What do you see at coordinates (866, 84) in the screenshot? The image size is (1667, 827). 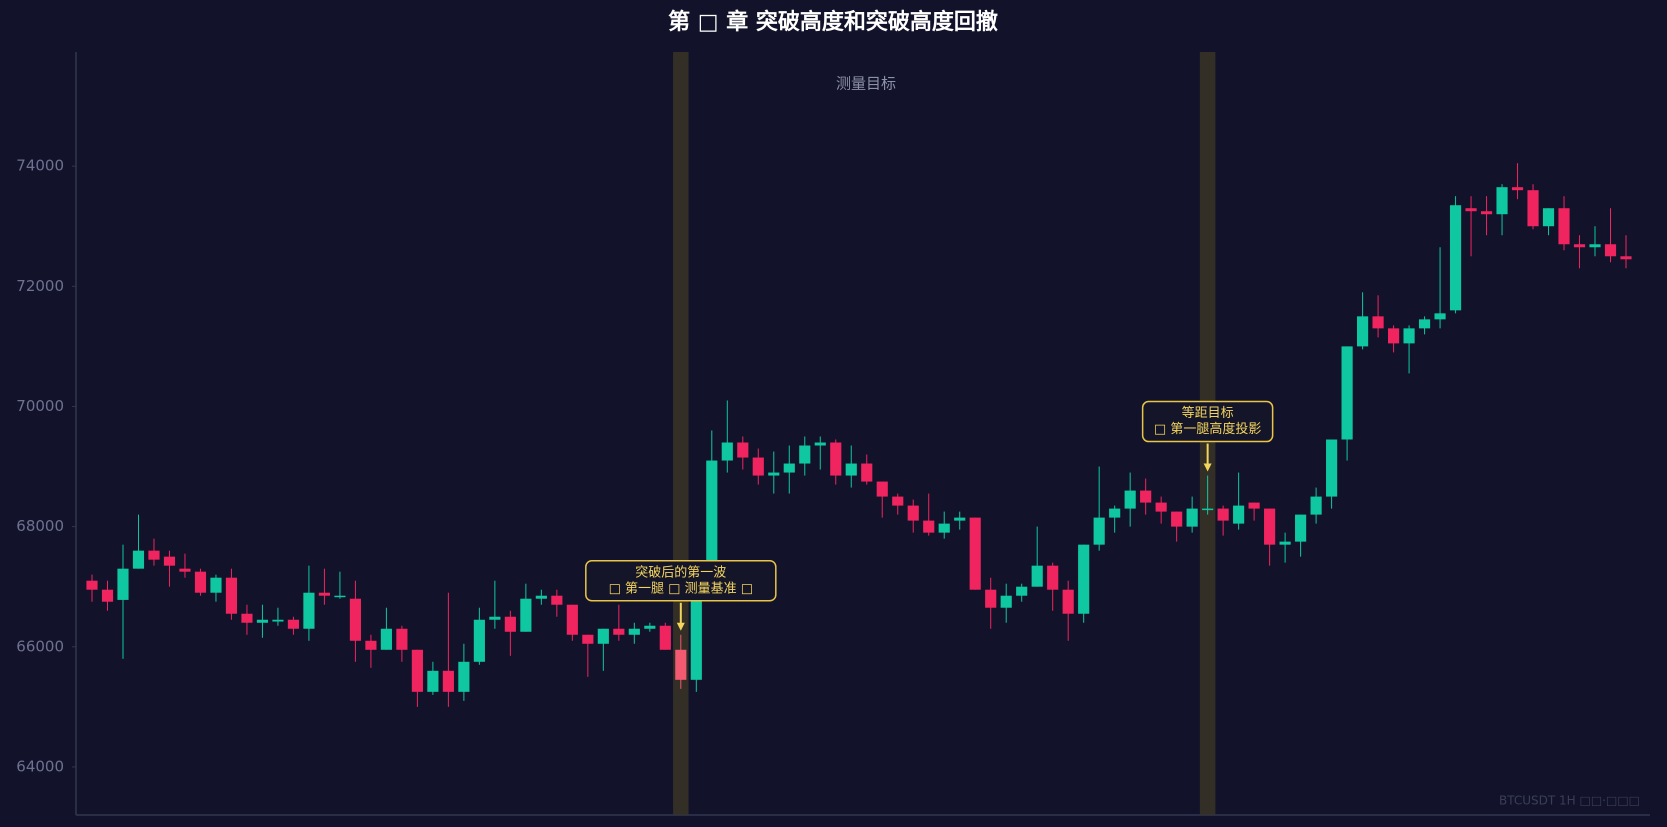 I see `band-label: 测量目标` at bounding box center [866, 84].